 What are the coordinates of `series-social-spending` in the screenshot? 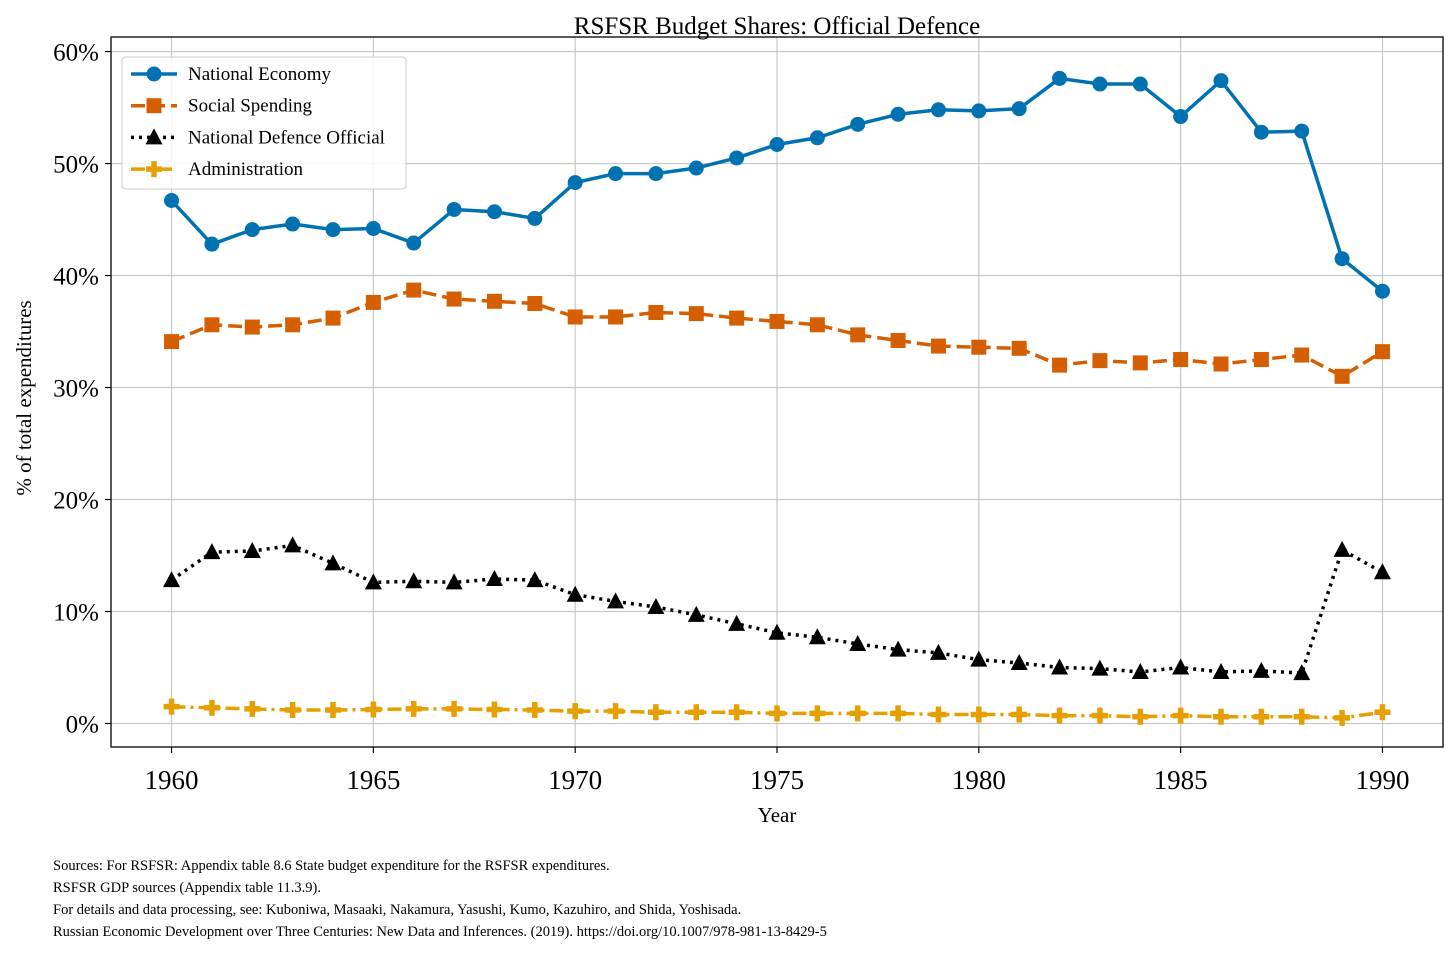 It's located at (777, 333).